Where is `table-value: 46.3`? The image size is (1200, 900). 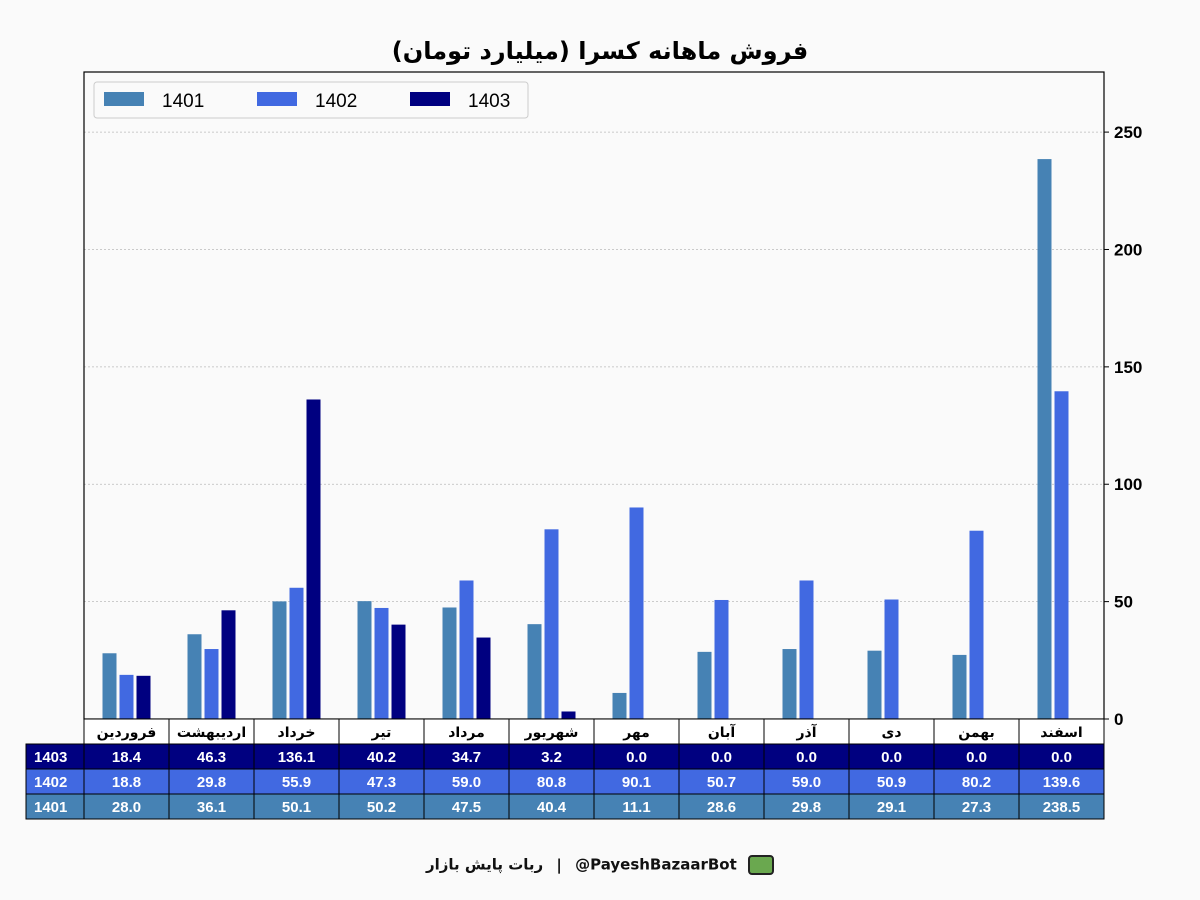 table-value: 46.3 is located at coordinates (211, 757).